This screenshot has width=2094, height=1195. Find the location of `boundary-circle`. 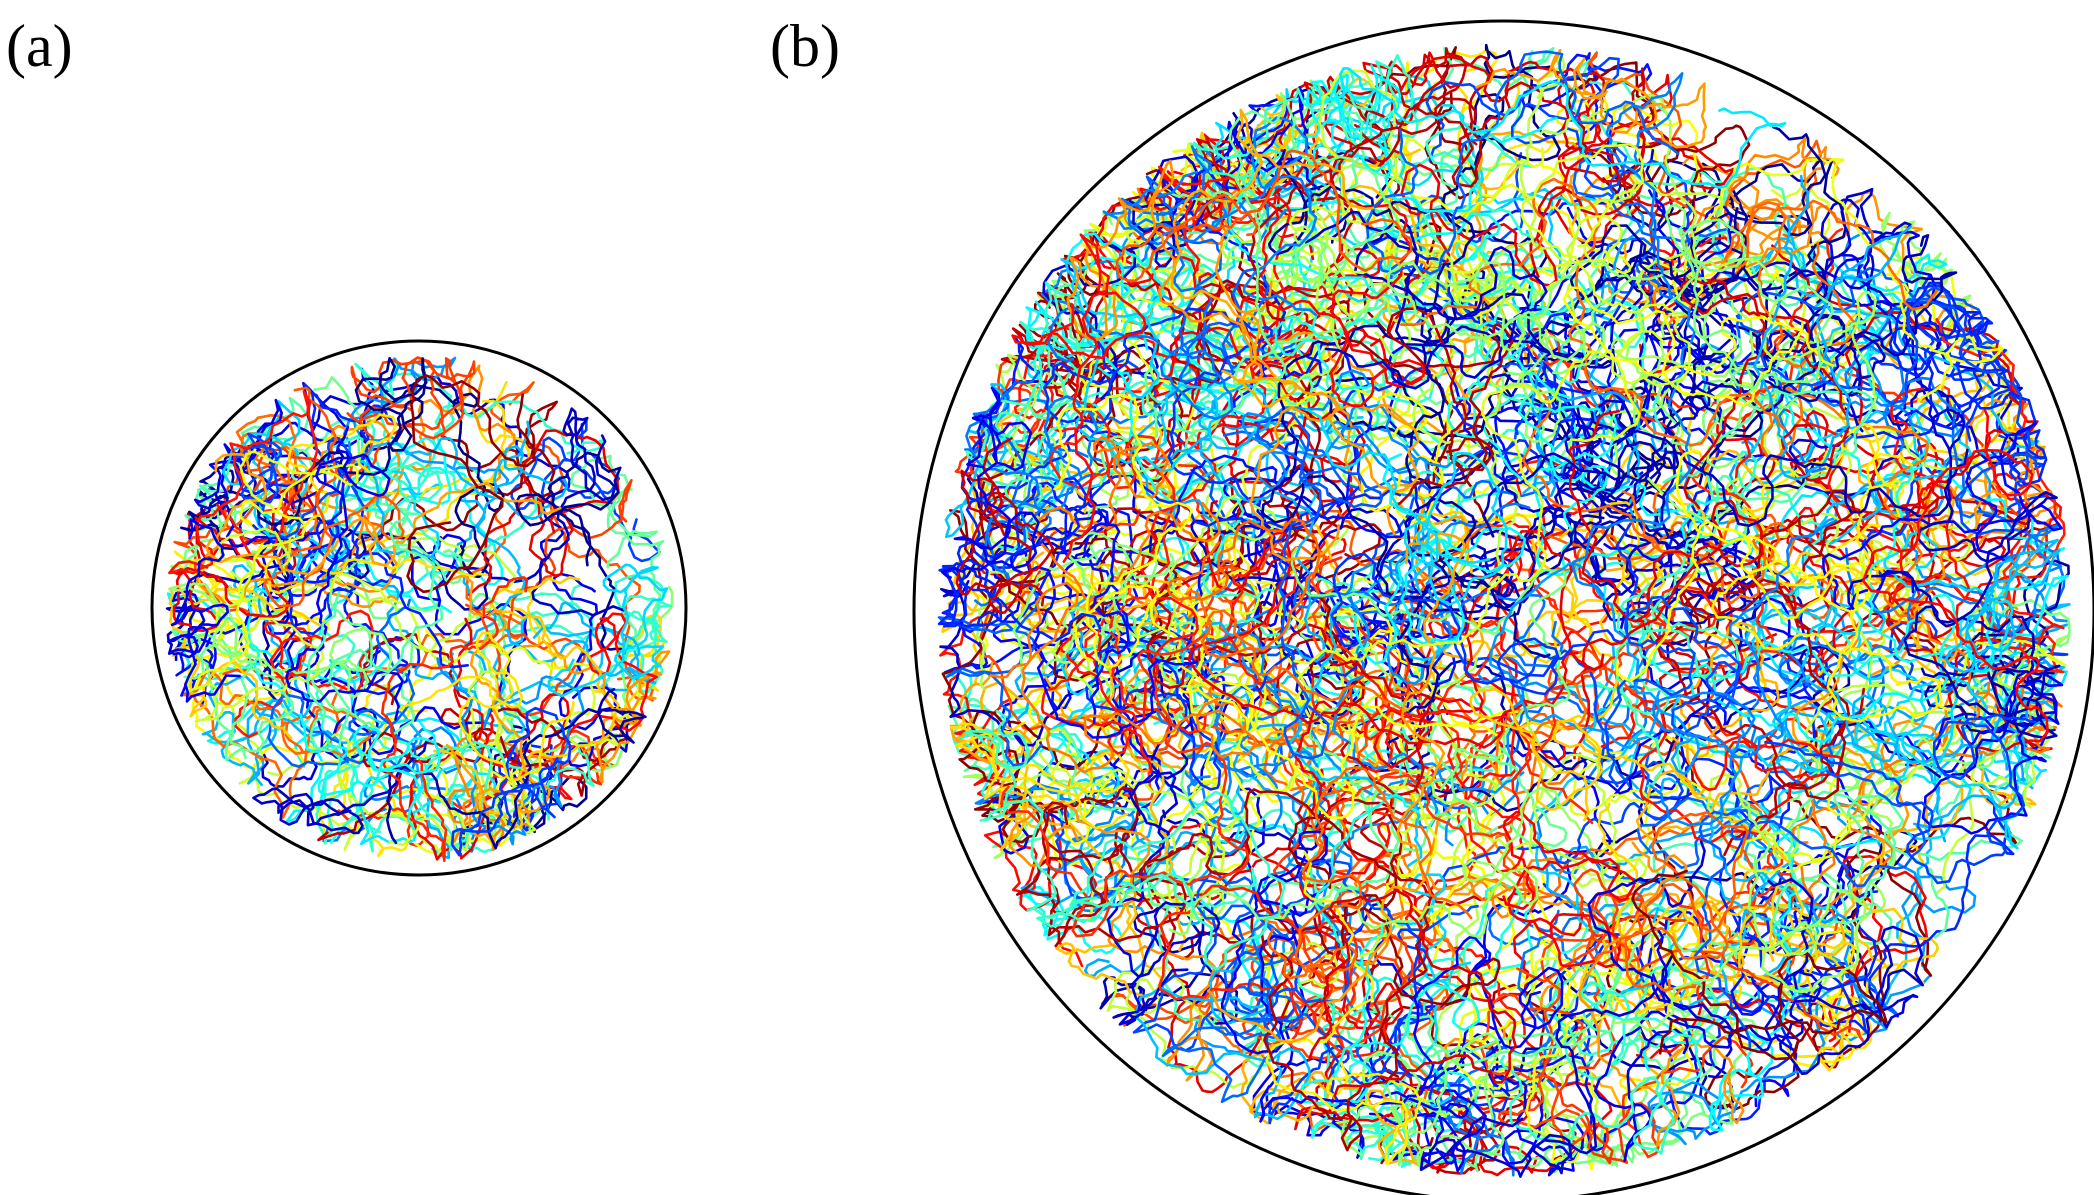

boundary-circle is located at coordinates (419, 608).